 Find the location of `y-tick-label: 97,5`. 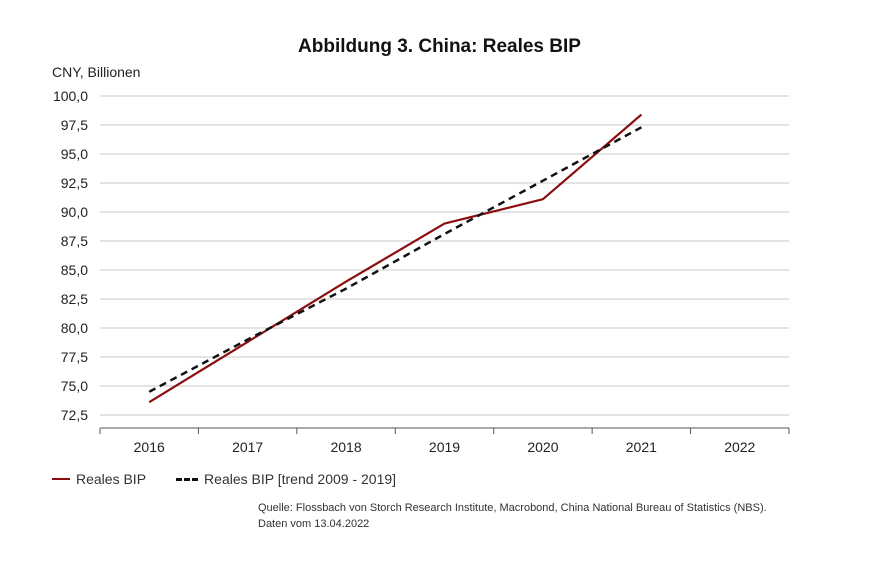

y-tick-label: 97,5 is located at coordinates (74, 125).